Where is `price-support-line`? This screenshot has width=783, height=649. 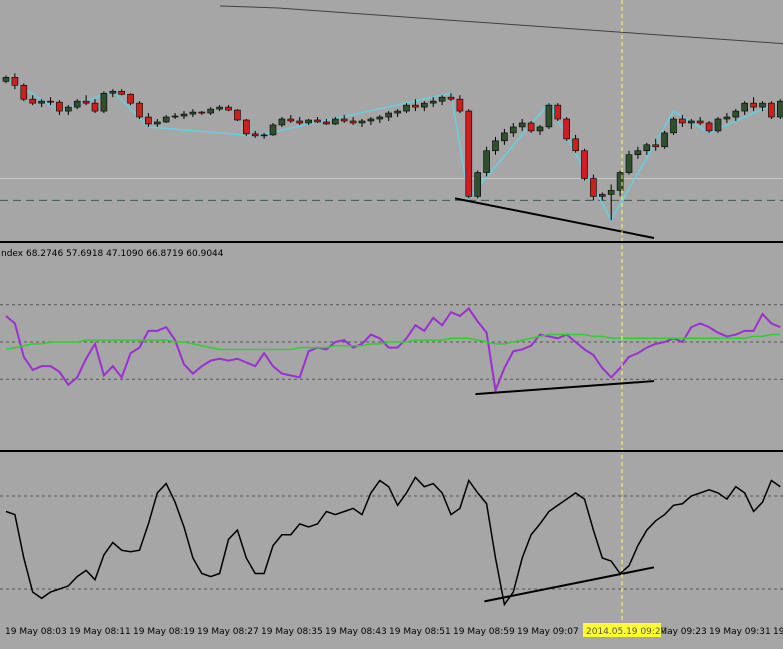
price-support-line is located at coordinates (554, 218).